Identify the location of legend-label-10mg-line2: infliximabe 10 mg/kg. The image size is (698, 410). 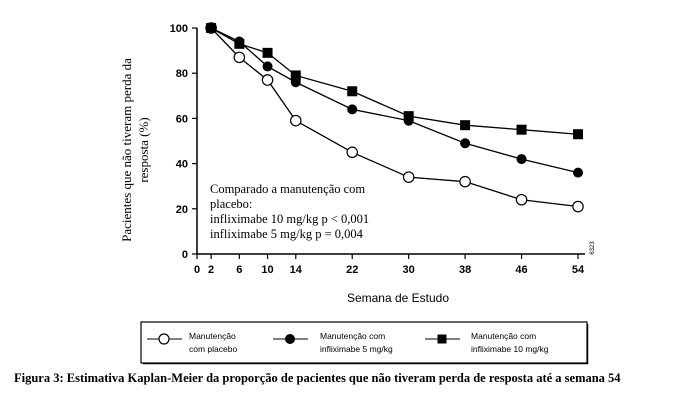
(510, 349).